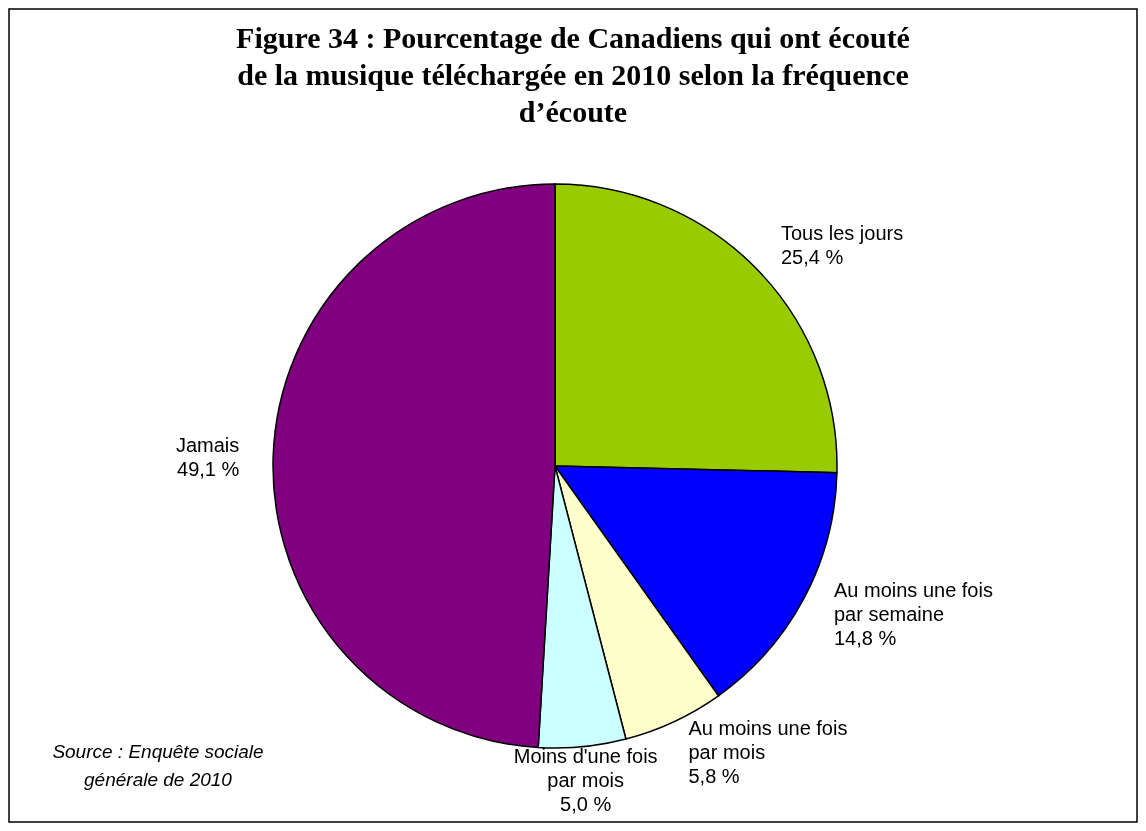 Image resolution: width=1146 pixels, height=831 pixels. What do you see at coordinates (842, 233) in the screenshot?
I see `slice-label: Tous les jours` at bounding box center [842, 233].